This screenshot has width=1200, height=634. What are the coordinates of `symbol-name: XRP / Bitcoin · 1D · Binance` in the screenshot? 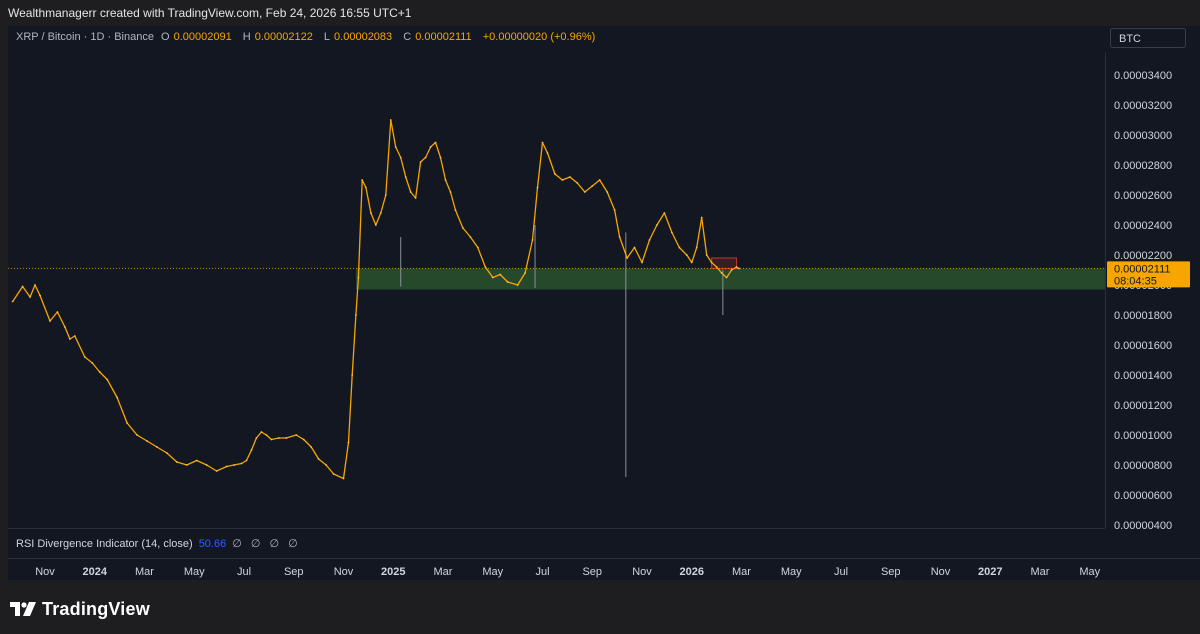 It's located at (85, 37).